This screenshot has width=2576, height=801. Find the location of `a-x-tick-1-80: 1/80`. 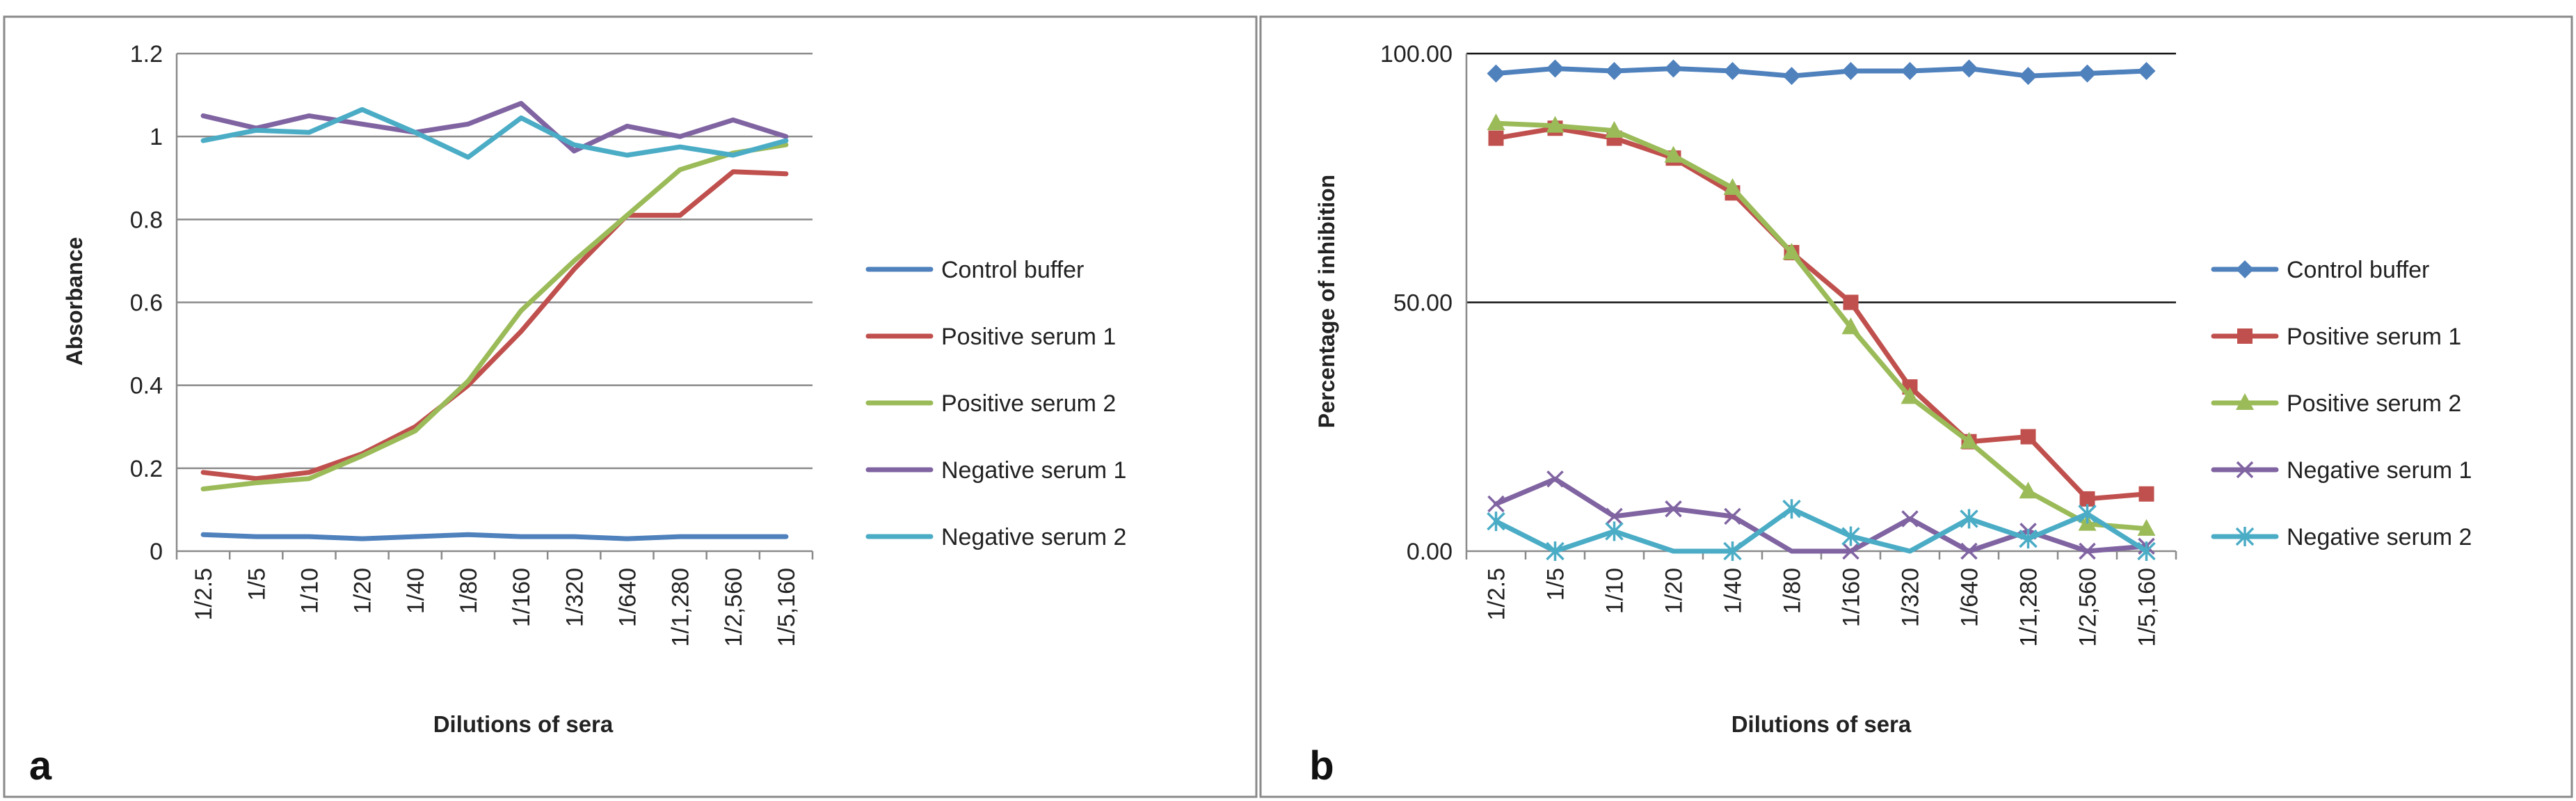

a-x-tick-1-80: 1/80 is located at coordinates (469, 591).